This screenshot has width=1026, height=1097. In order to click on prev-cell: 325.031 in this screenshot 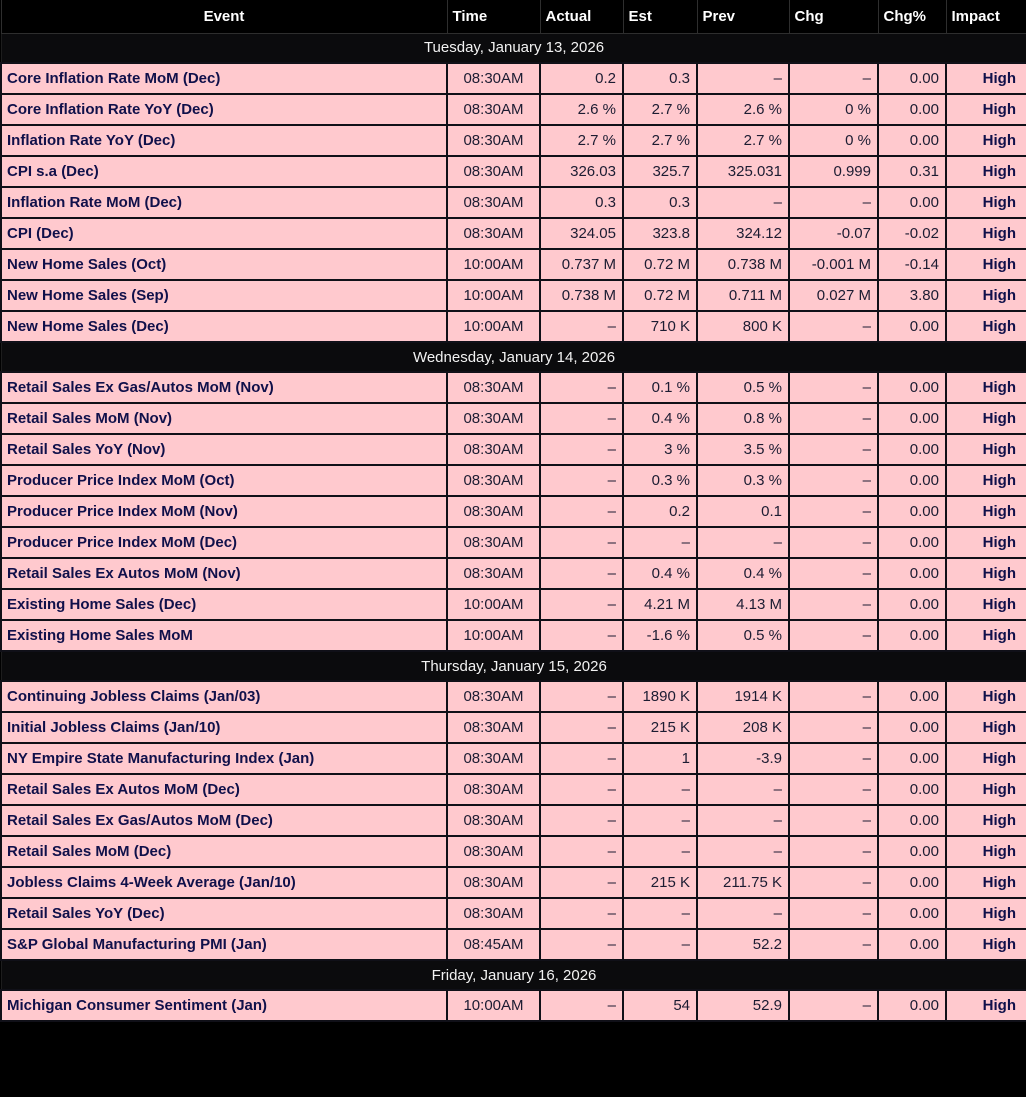, I will do `click(743, 171)`.